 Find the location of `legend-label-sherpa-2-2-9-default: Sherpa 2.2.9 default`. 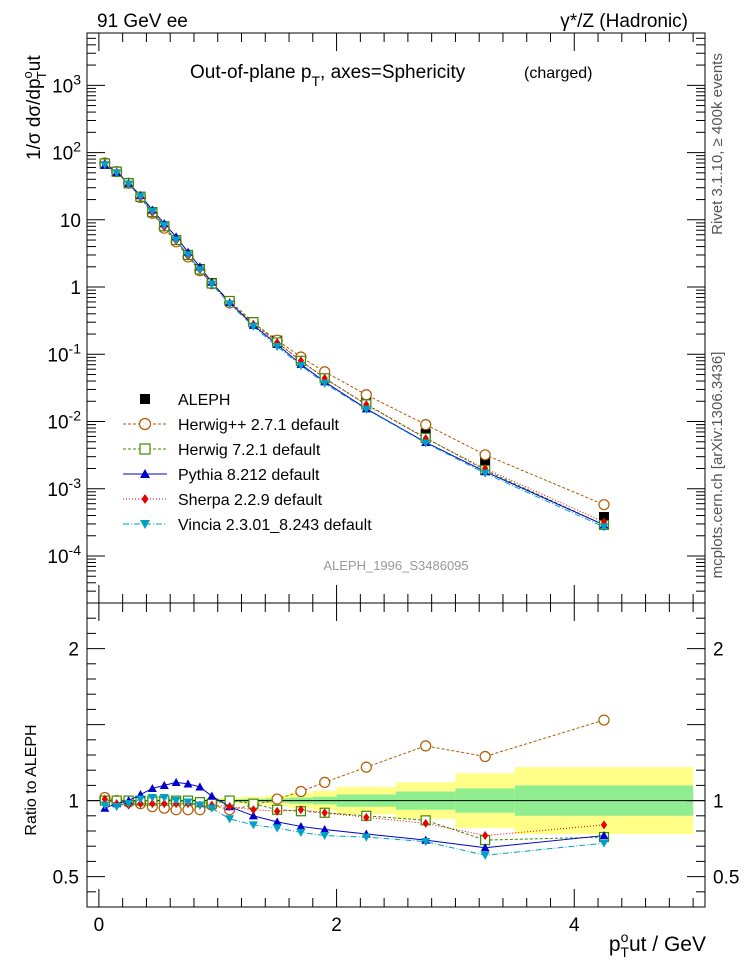

legend-label-sherpa-2-2-9-default: Sherpa 2.2.9 default is located at coordinates (250, 500).